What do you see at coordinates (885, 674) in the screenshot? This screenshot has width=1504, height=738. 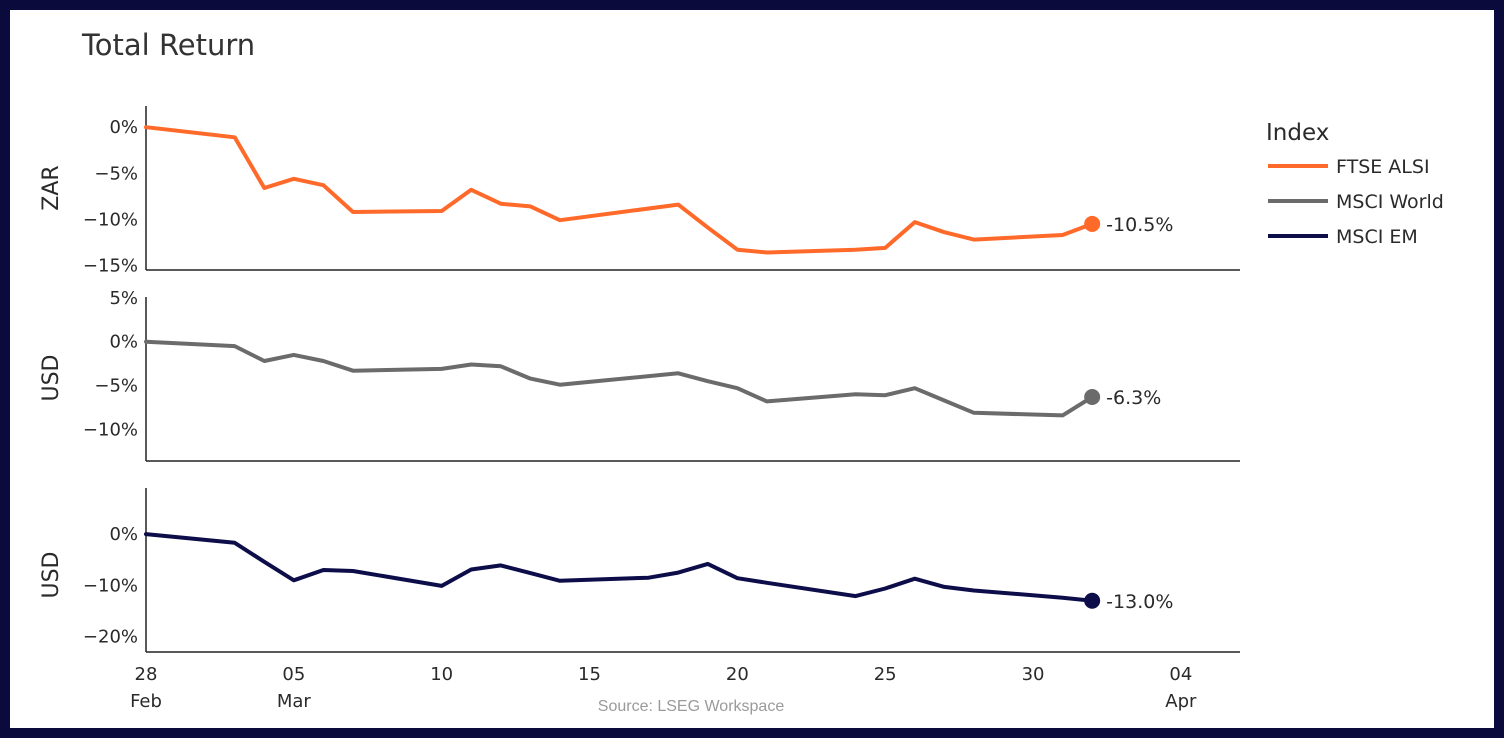 I see `x-tick-label: 25` at bounding box center [885, 674].